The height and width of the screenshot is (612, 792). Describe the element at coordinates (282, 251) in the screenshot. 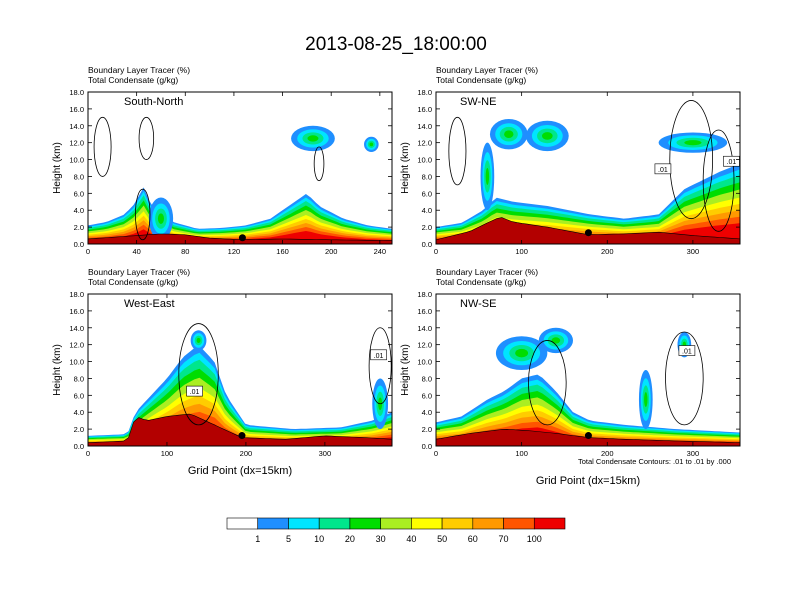

I see `x-tick-label: 160` at that location.